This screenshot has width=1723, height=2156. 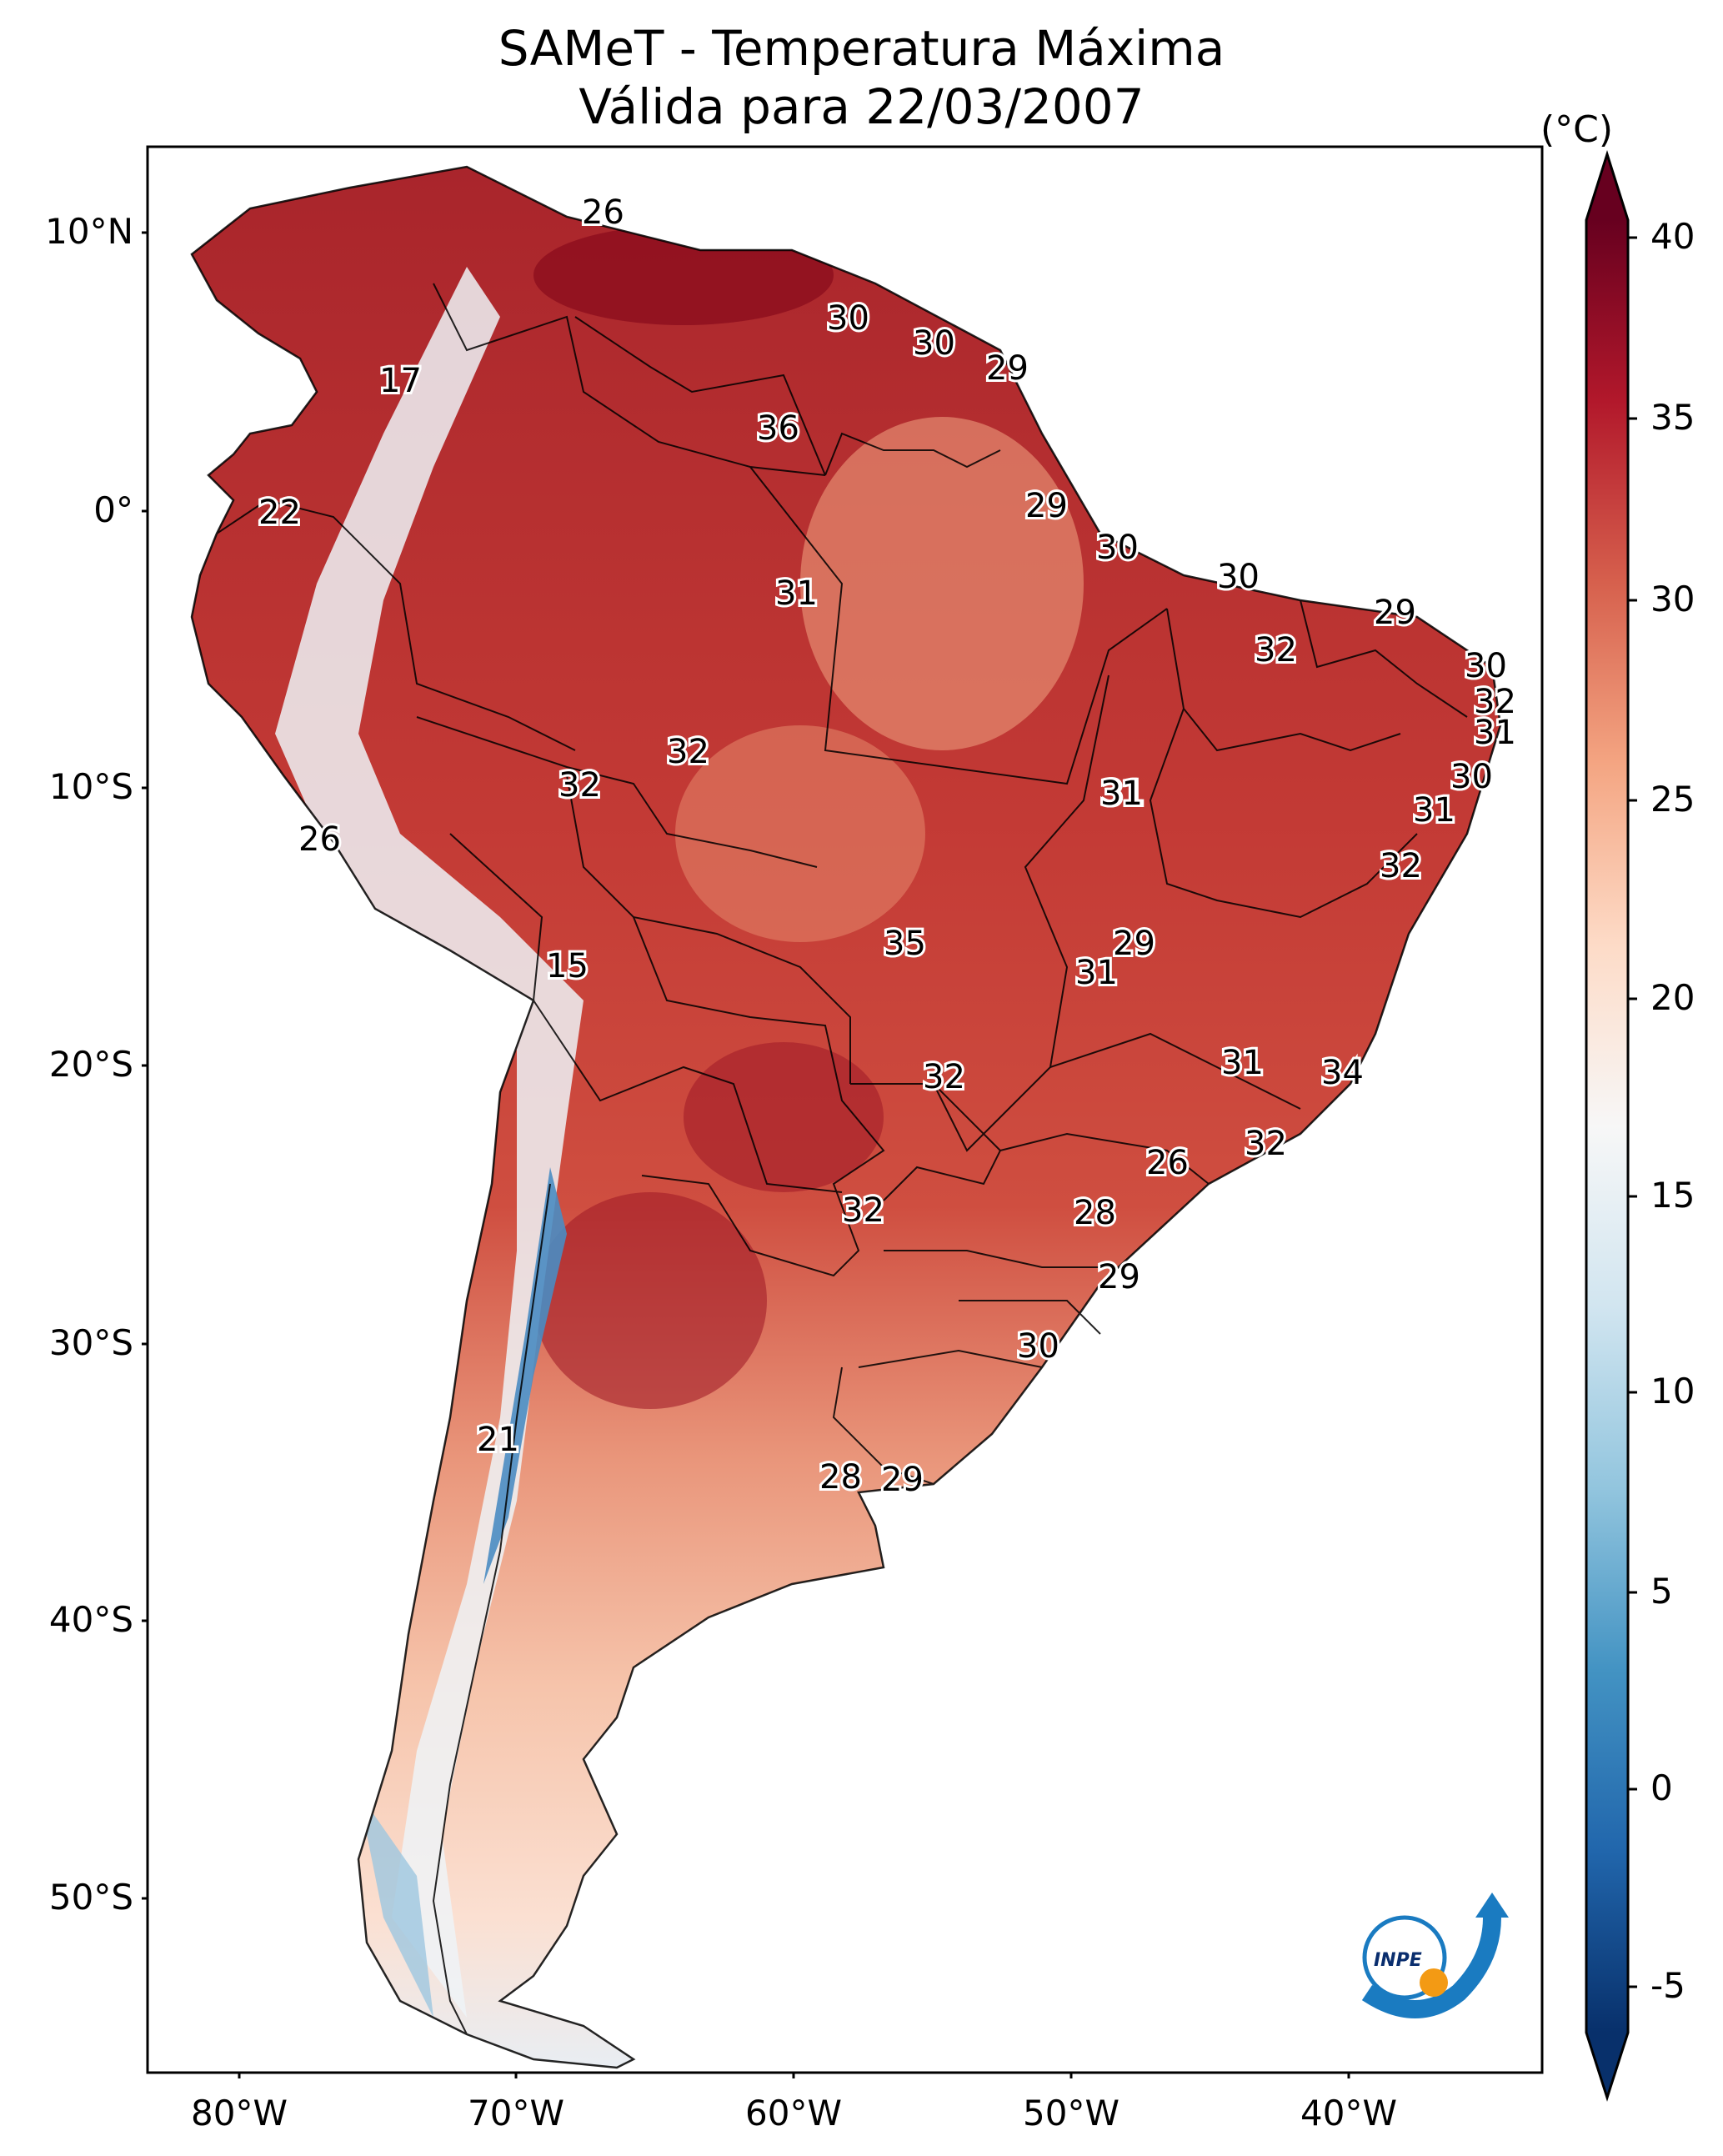 I want to click on colorbar-tick-label: 0, so click(x=1661, y=1787).